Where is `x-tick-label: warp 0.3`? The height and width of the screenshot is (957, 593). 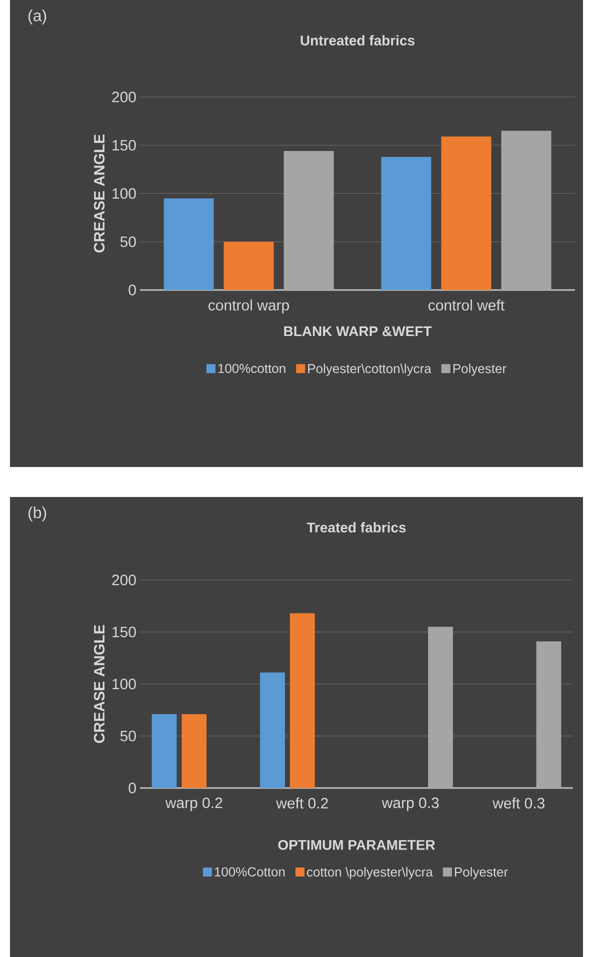 x-tick-label: warp 0.3 is located at coordinates (410, 805).